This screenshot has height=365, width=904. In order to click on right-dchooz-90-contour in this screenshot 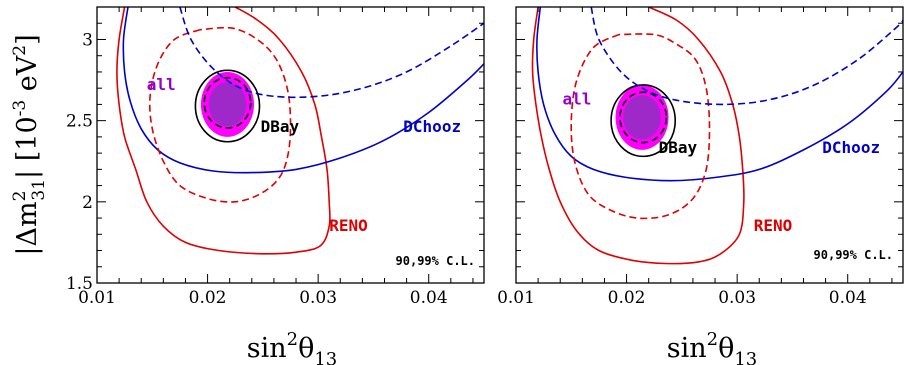, I will do `click(746, 56)`.